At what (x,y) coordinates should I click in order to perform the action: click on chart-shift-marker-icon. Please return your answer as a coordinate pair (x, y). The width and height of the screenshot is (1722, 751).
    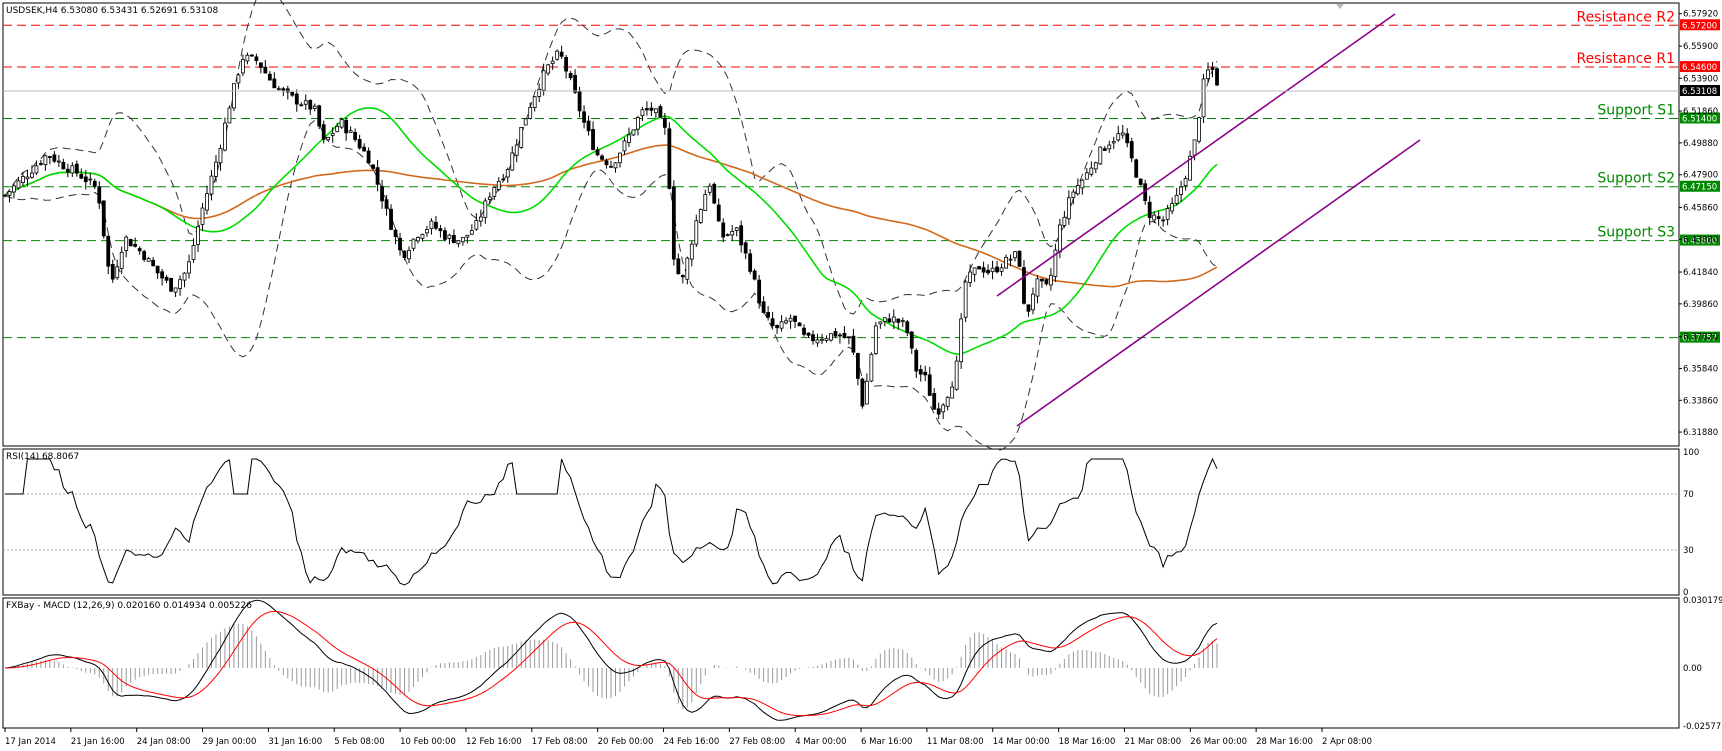
    Looking at the image, I should click on (1340, 6).